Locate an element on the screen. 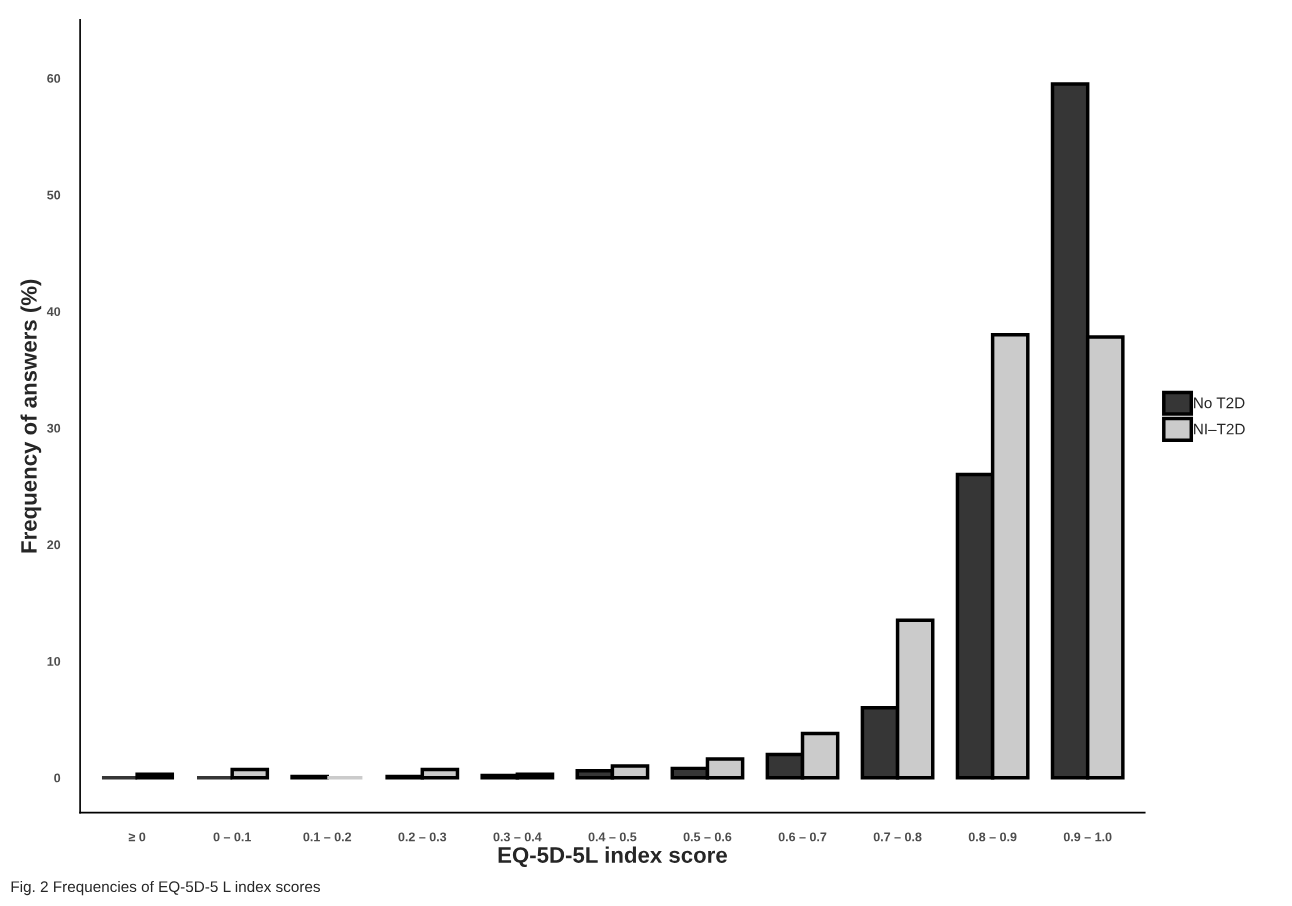 This screenshot has height=906, width=1292. y-tick-label: 20 is located at coordinates (54, 545).